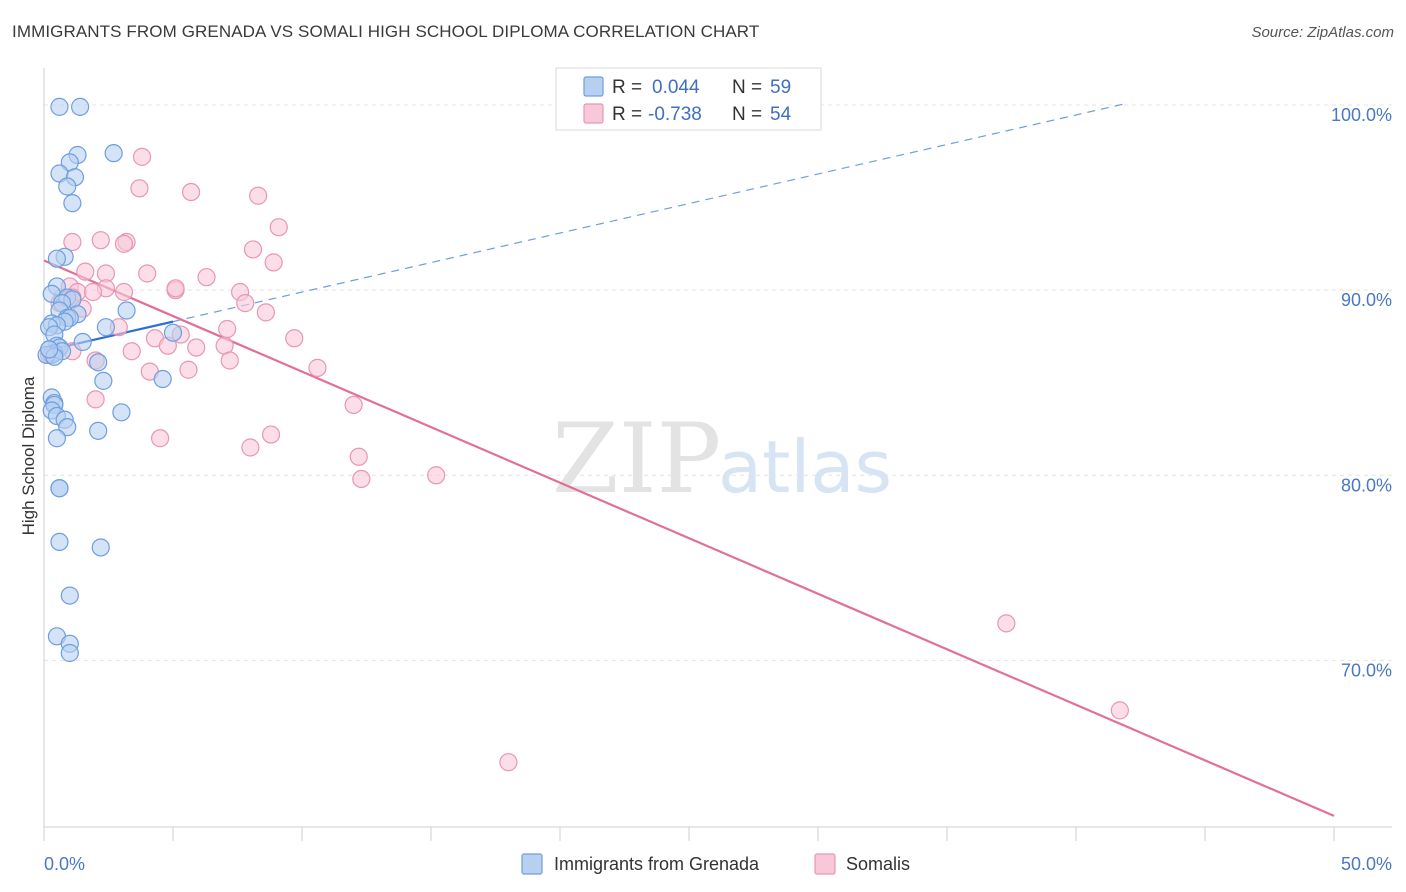 The height and width of the screenshot is (892, 1406). I want to click on y-axis-label: High School Diploma, so click(28, 455).